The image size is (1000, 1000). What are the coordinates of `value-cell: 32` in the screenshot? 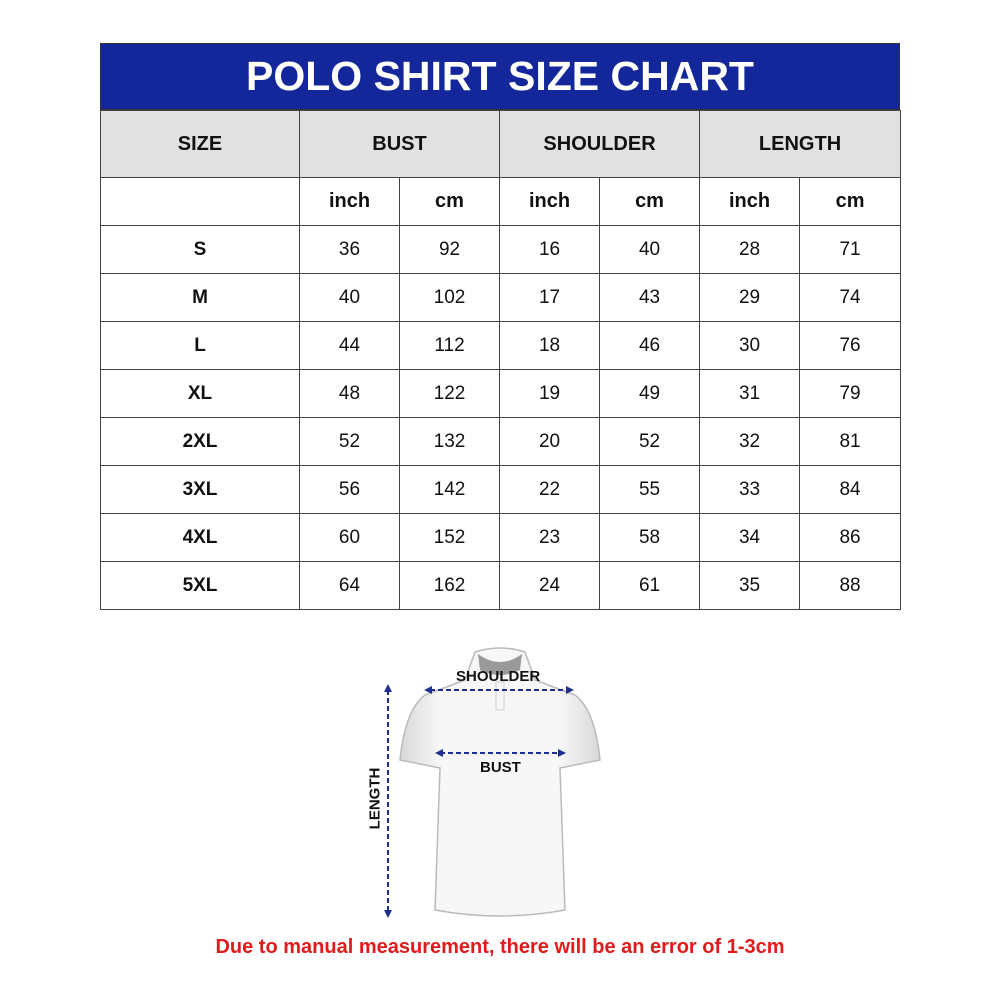 It's located at (750, 441).